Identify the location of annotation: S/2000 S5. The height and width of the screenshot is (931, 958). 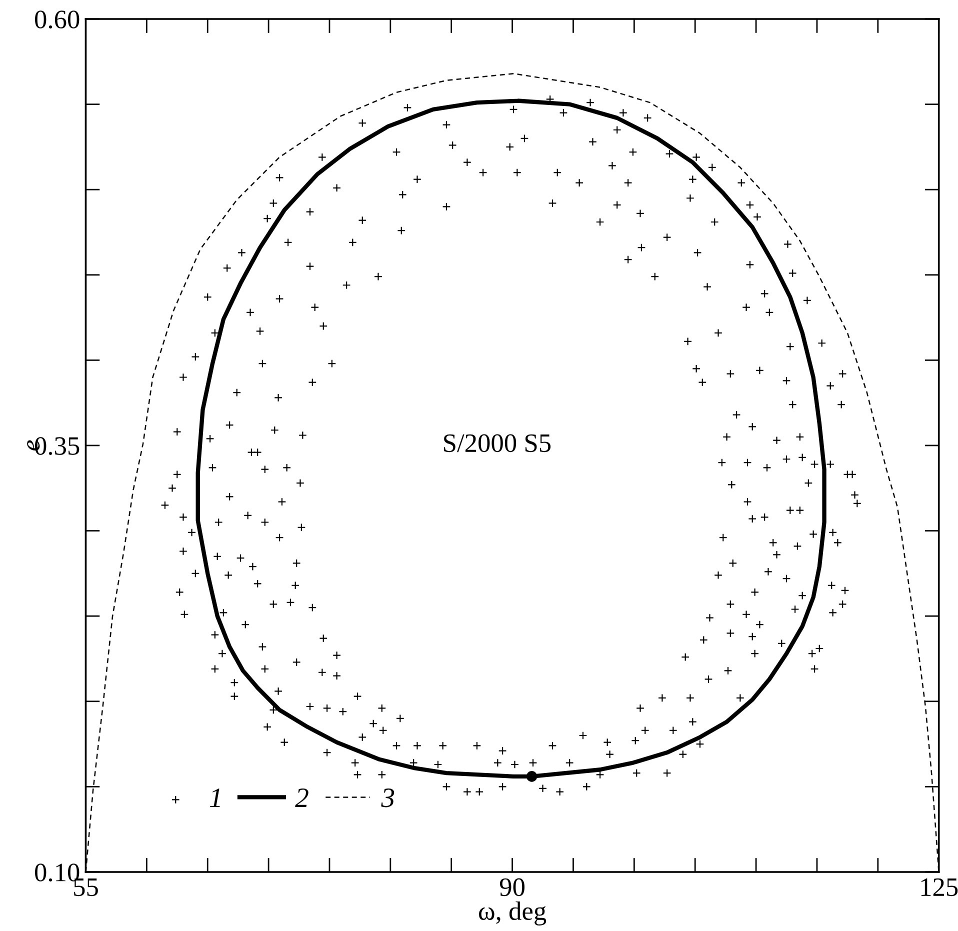
(497, 443).